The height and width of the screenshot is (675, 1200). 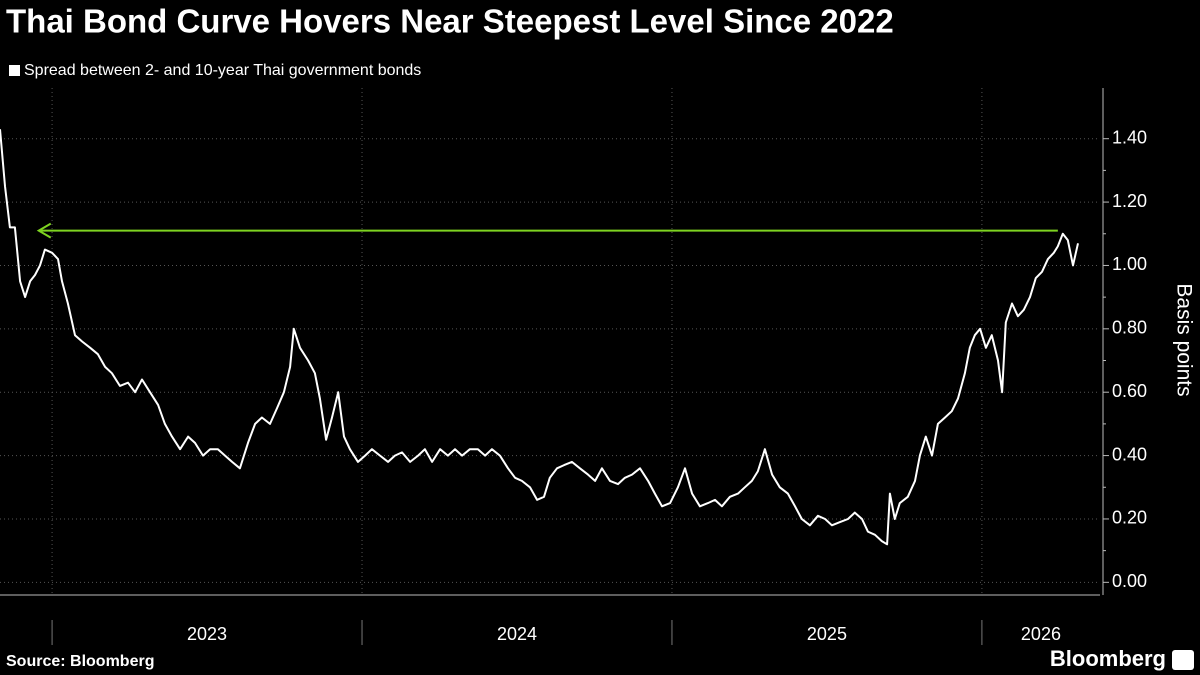 What do you see at coordinates (44, 230) in the screenshot?
I see `arrow-head` at bounding box center [44, 230].